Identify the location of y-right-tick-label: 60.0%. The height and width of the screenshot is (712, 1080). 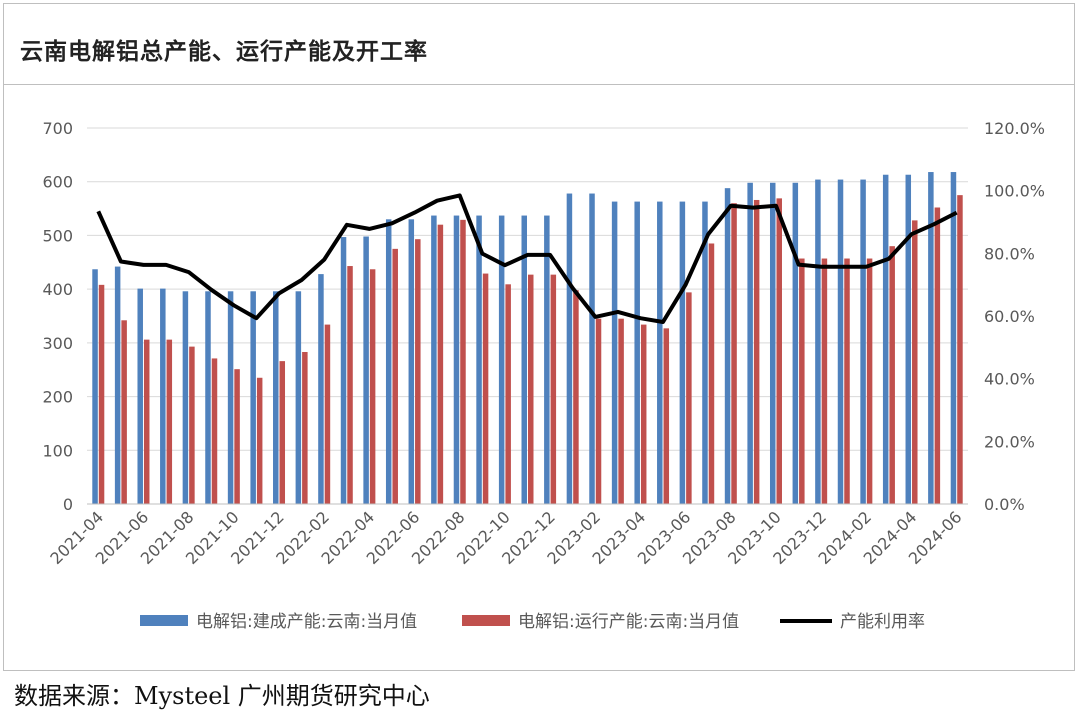
(1009, 316).